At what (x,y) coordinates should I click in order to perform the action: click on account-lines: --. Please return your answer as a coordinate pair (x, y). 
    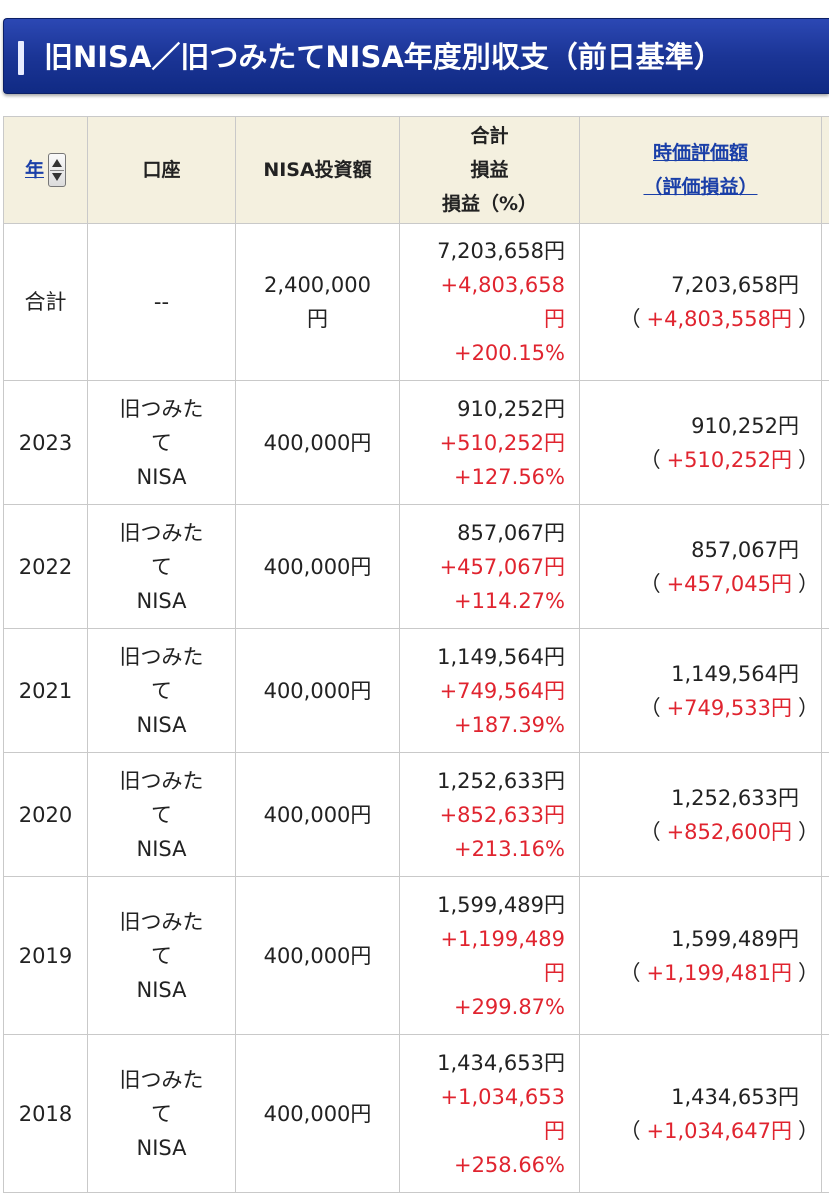
    Looking at the image, I should click on (161, 302).